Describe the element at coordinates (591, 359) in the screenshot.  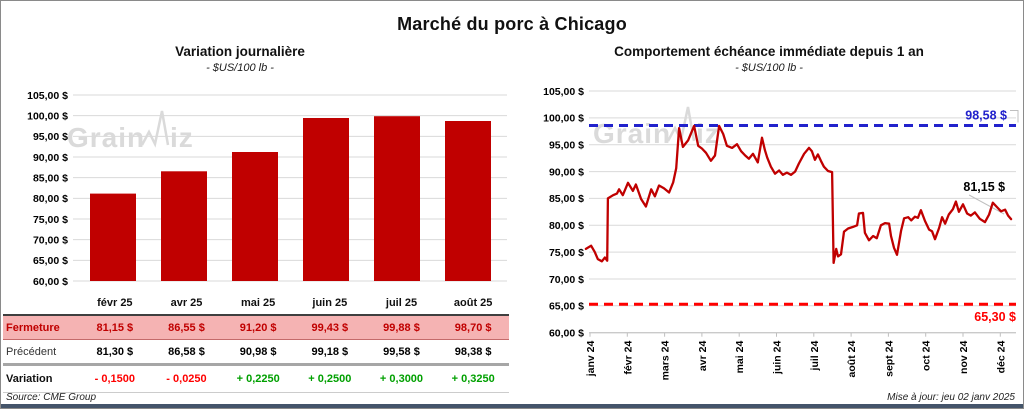
I see `x-axis-label: janv 24` at that location.